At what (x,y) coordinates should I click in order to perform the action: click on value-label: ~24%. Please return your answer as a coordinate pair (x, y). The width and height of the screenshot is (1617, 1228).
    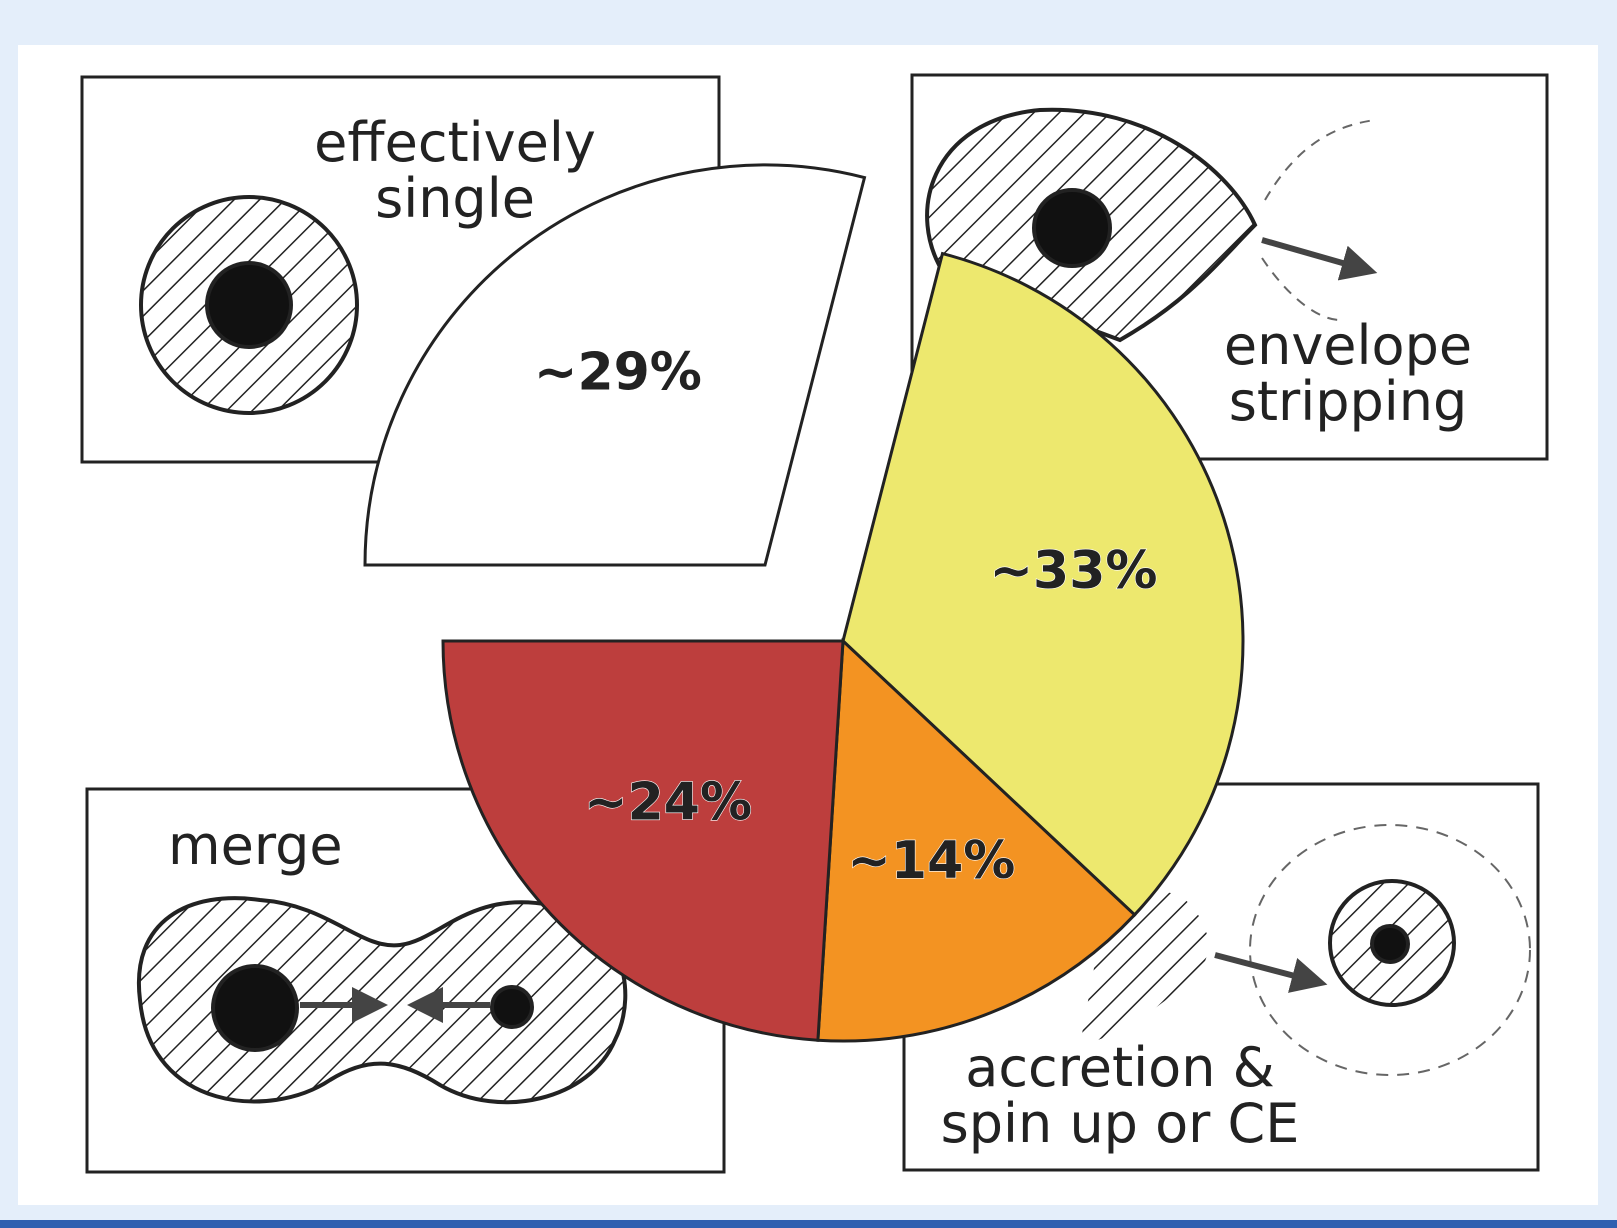
    Looking at the image, I should click on (668, 802).